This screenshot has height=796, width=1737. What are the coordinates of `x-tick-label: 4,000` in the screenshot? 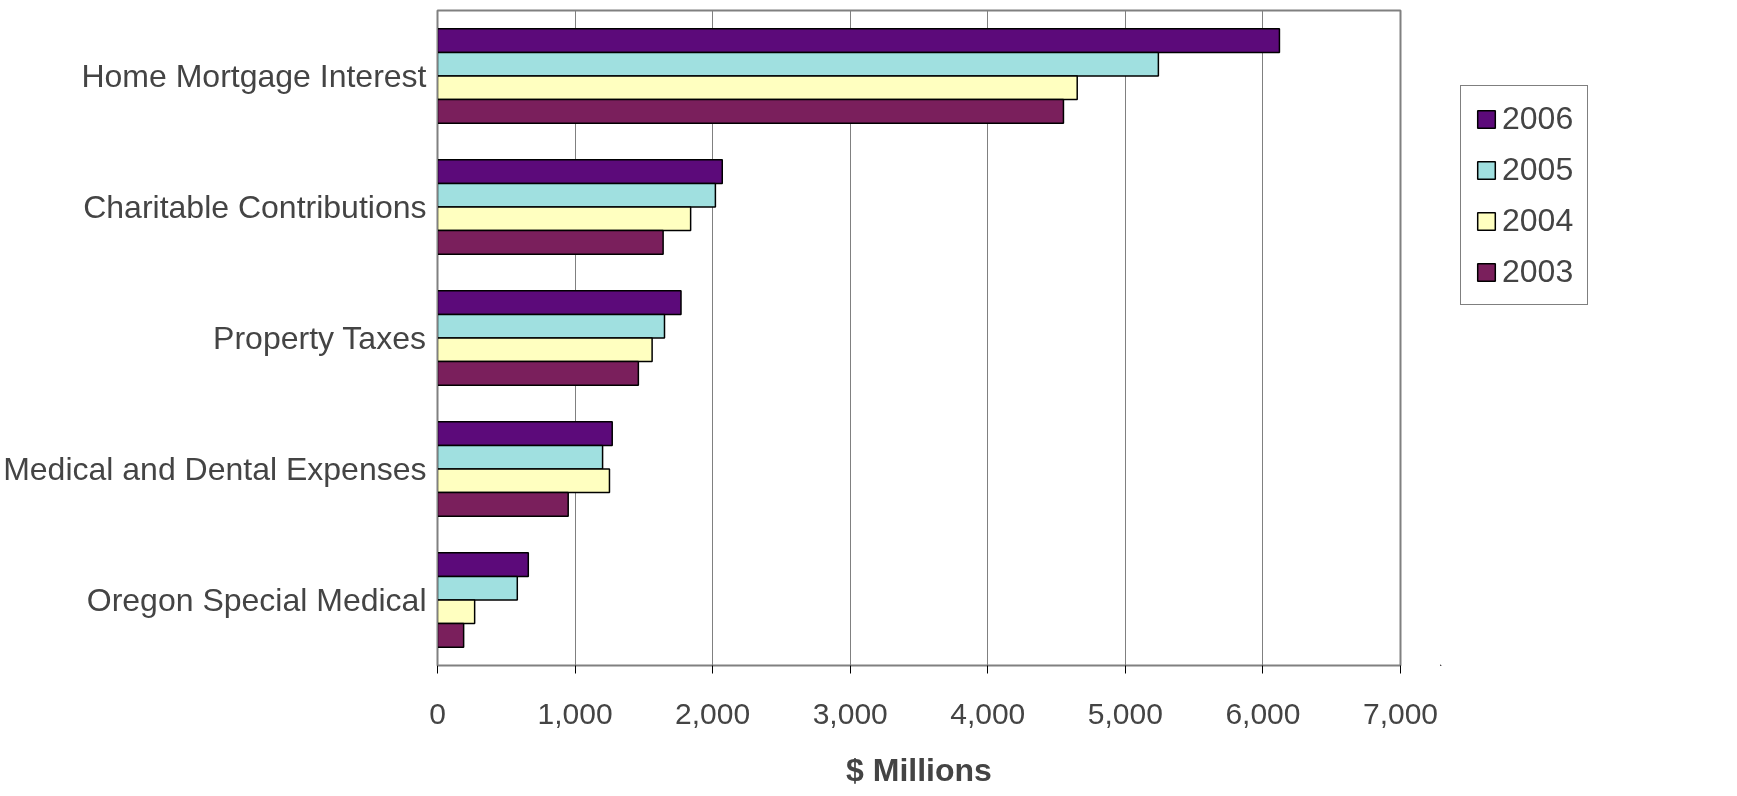 It's located at (988, 713).